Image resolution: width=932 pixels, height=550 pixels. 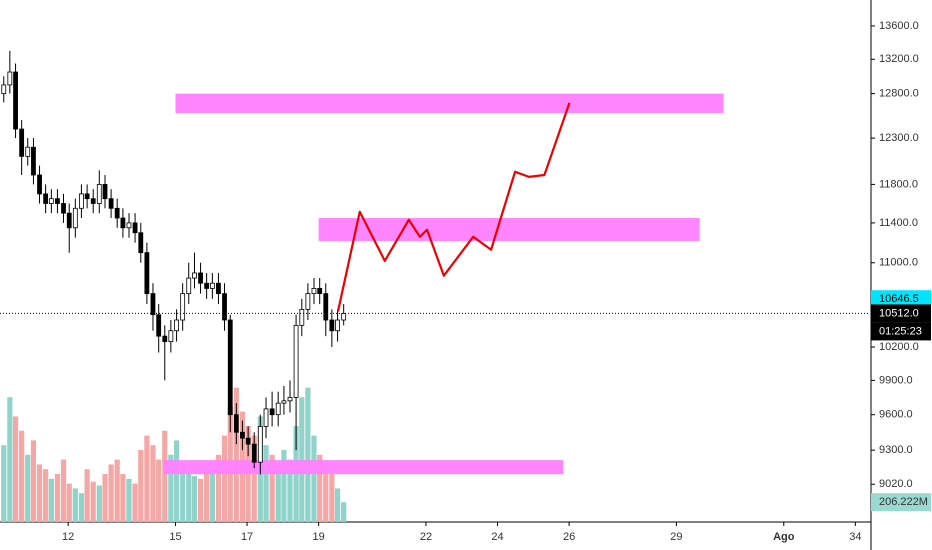 I want to click on y-tick-label: 12800.0, so click(x=899, y=94).